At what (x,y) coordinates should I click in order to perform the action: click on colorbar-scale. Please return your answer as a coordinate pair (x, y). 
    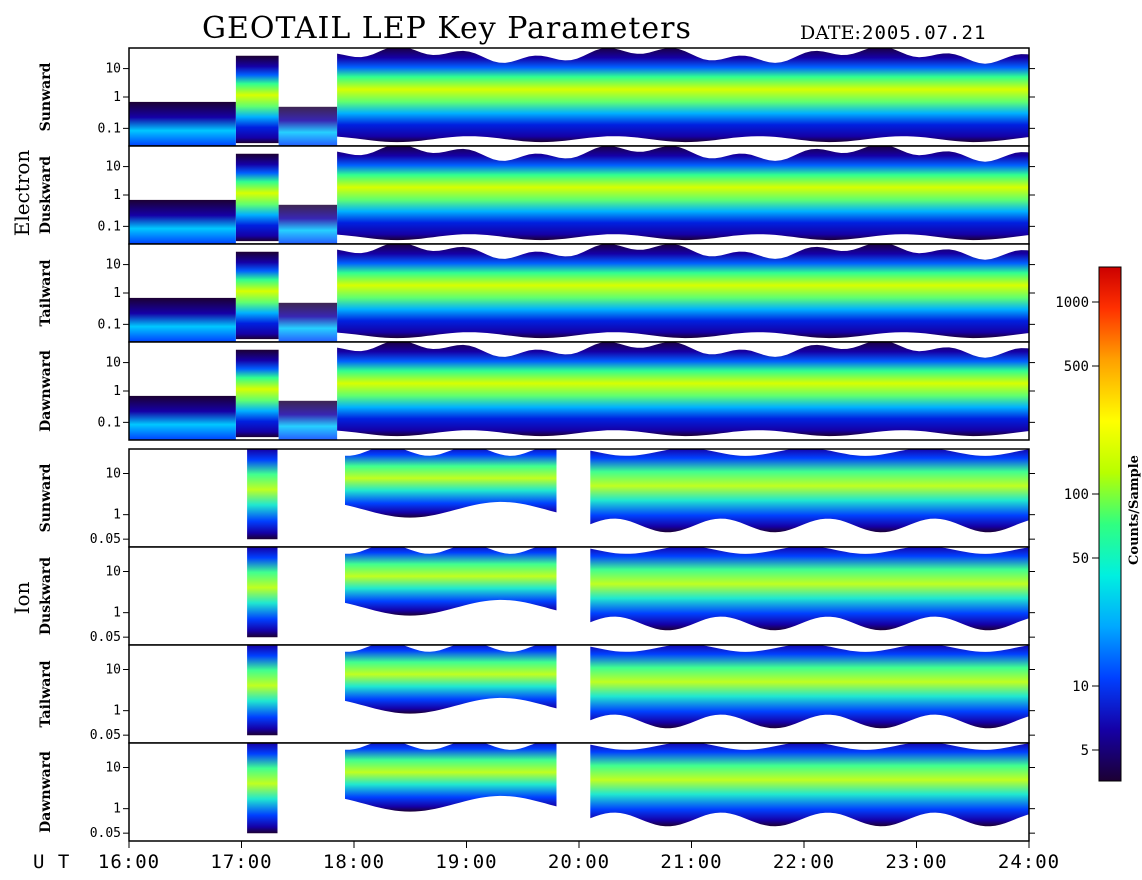
    Looking at the image, I should click on (1110, 524).